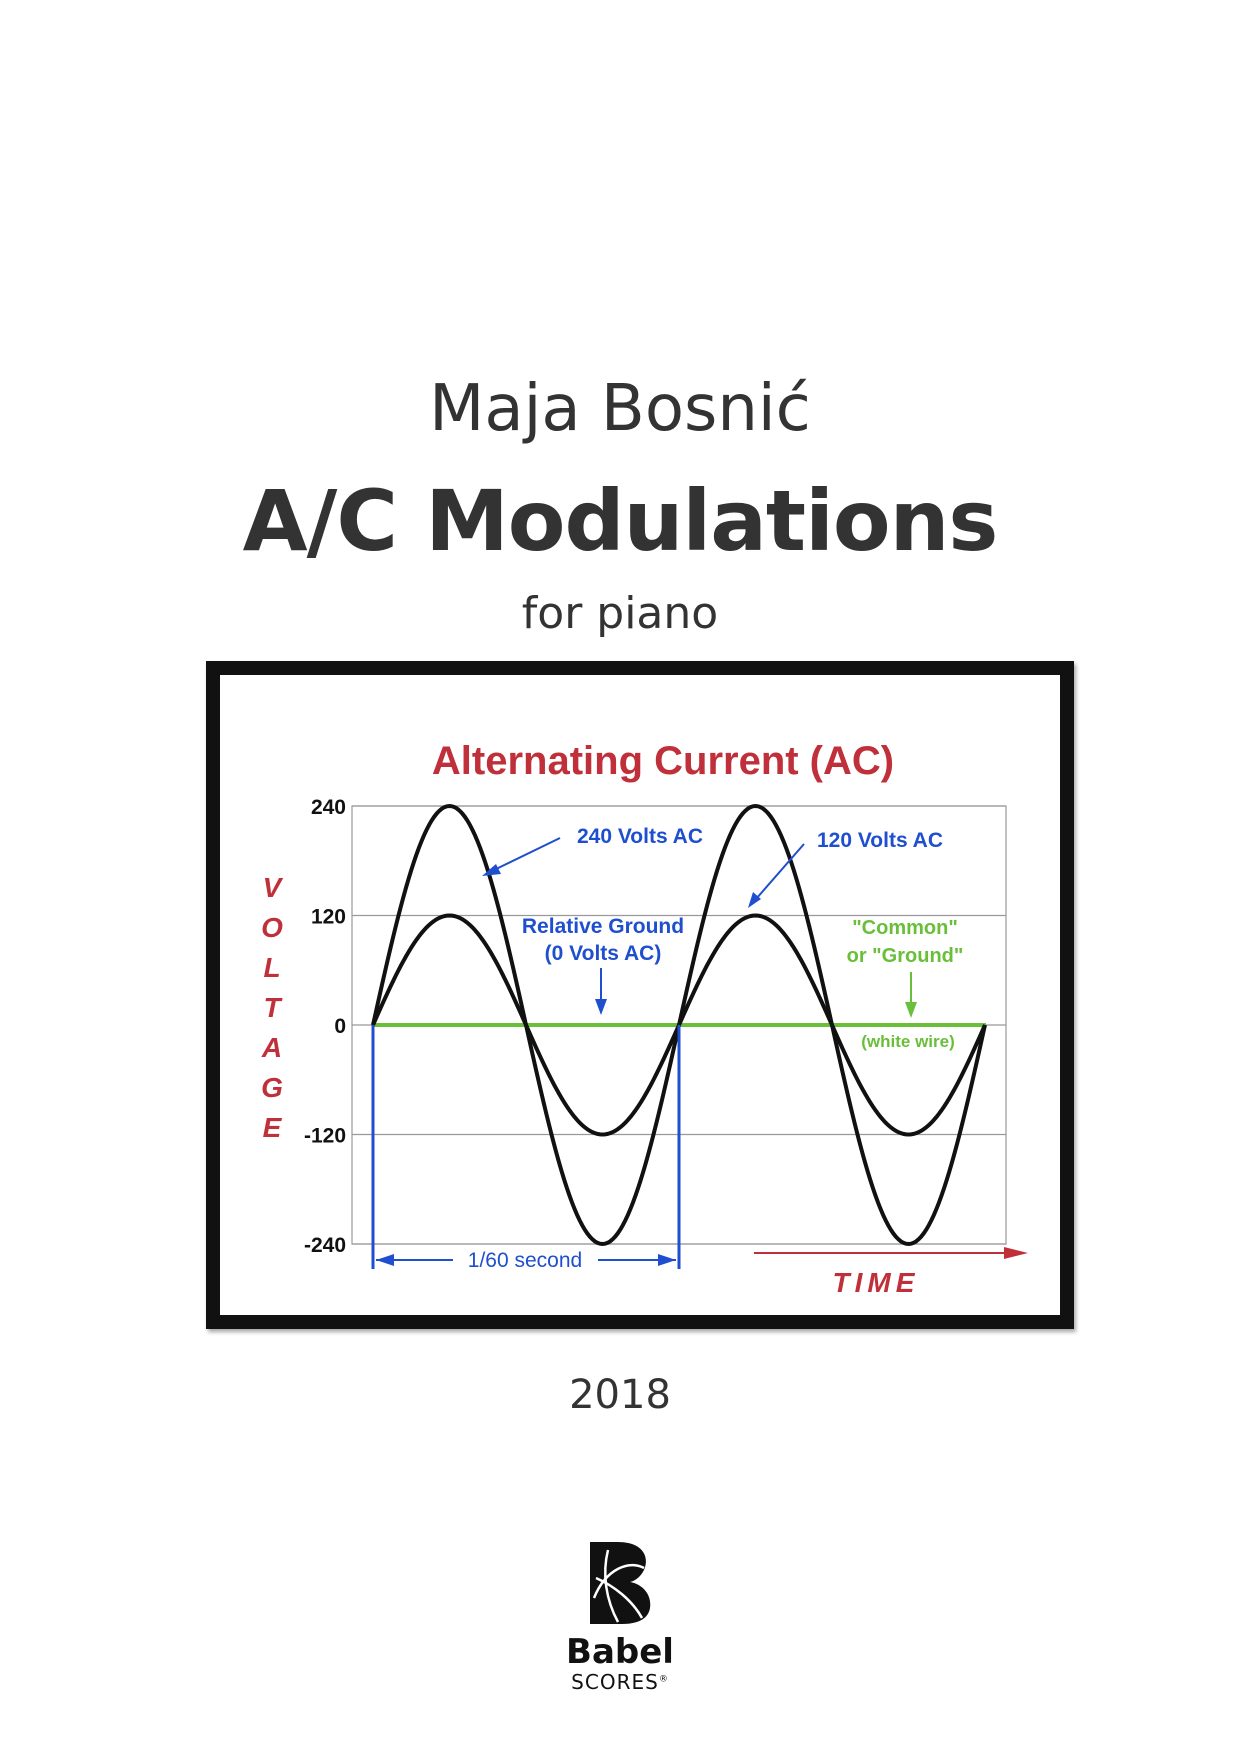 This screenshot has width=1240, height=1754. I want to click on annotation-common: "Common", so click(905, 928).